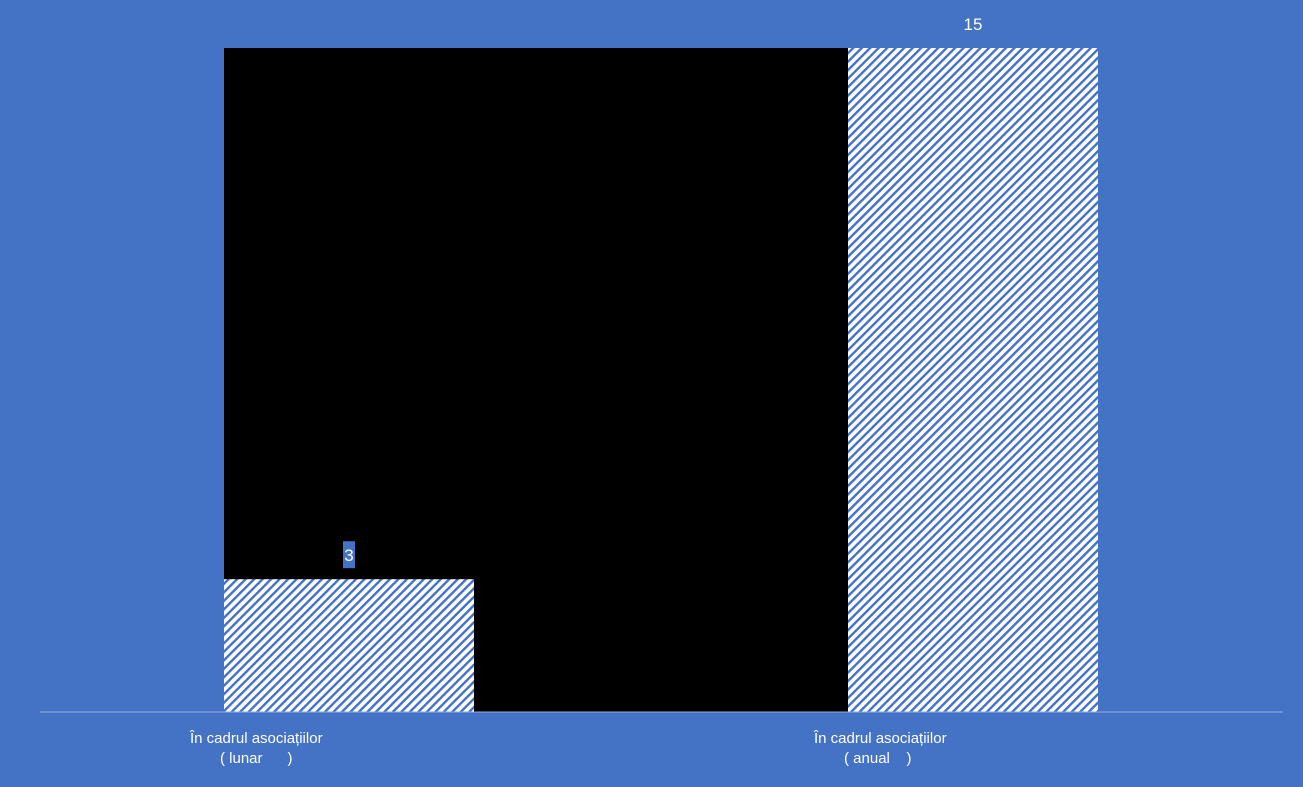 This screenshot has height=787, width=1303. Describe the element at coordinates (256, 749) in the screenshot. I see `x-tick-label: În cadrul asociațiilor ( lunar )` at that location.